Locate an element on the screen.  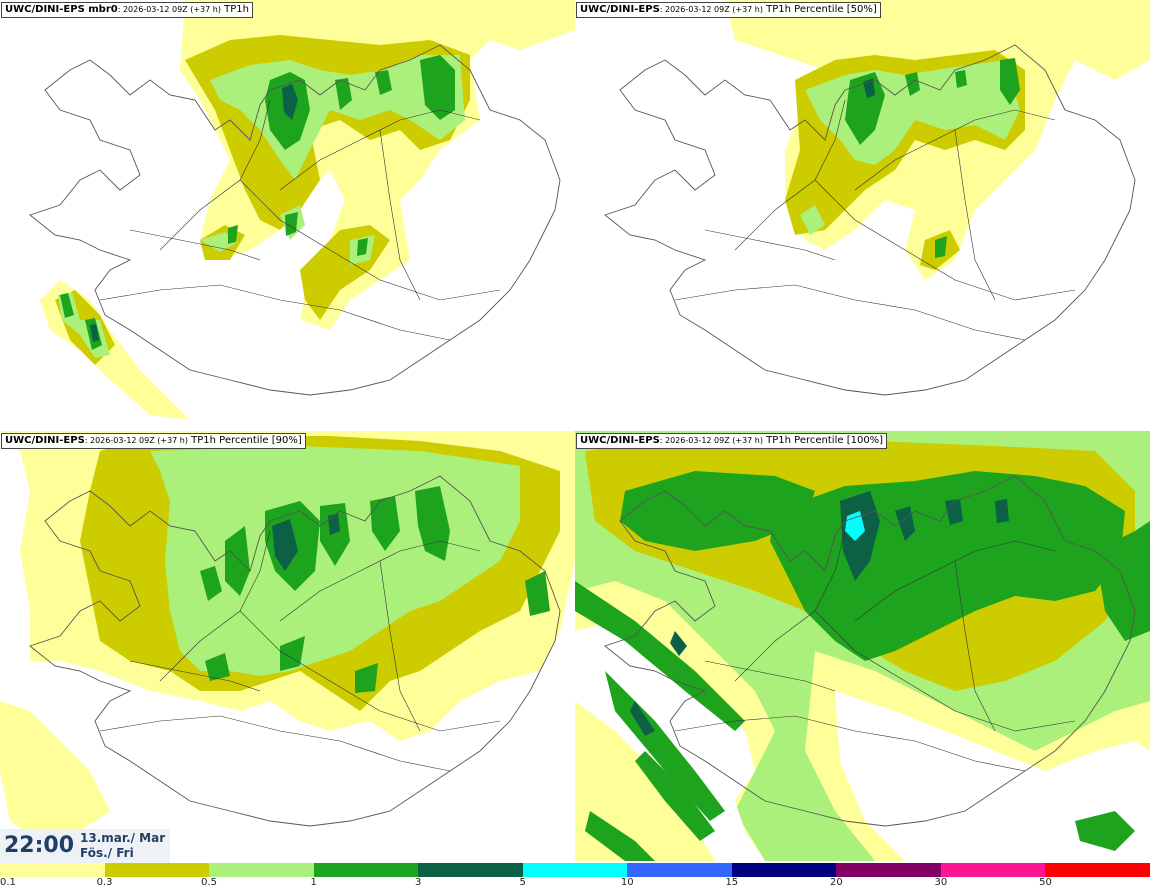
legend-tick-label: 10 is located at coordinates (627, 882).